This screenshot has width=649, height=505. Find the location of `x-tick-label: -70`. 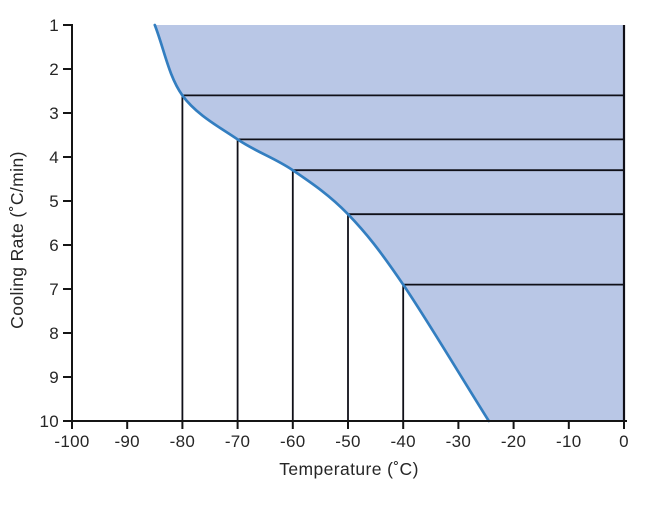

x-tick-label: -70 is located at coordinates (237, 441).